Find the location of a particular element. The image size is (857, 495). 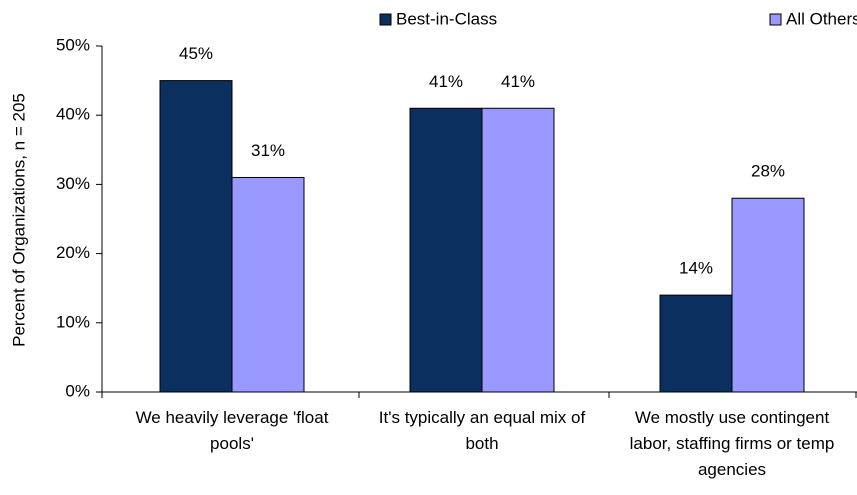

y-tick-label: 20% is located at coordinates (73, 252).